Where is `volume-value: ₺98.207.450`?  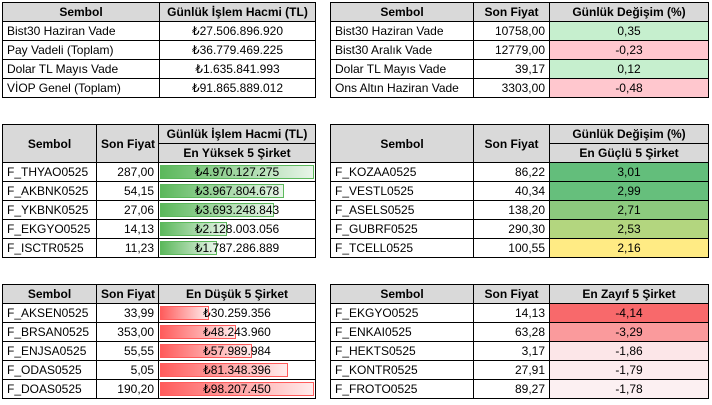 volume-value: ₺98.207.450 is located at coordinates (237, 389).